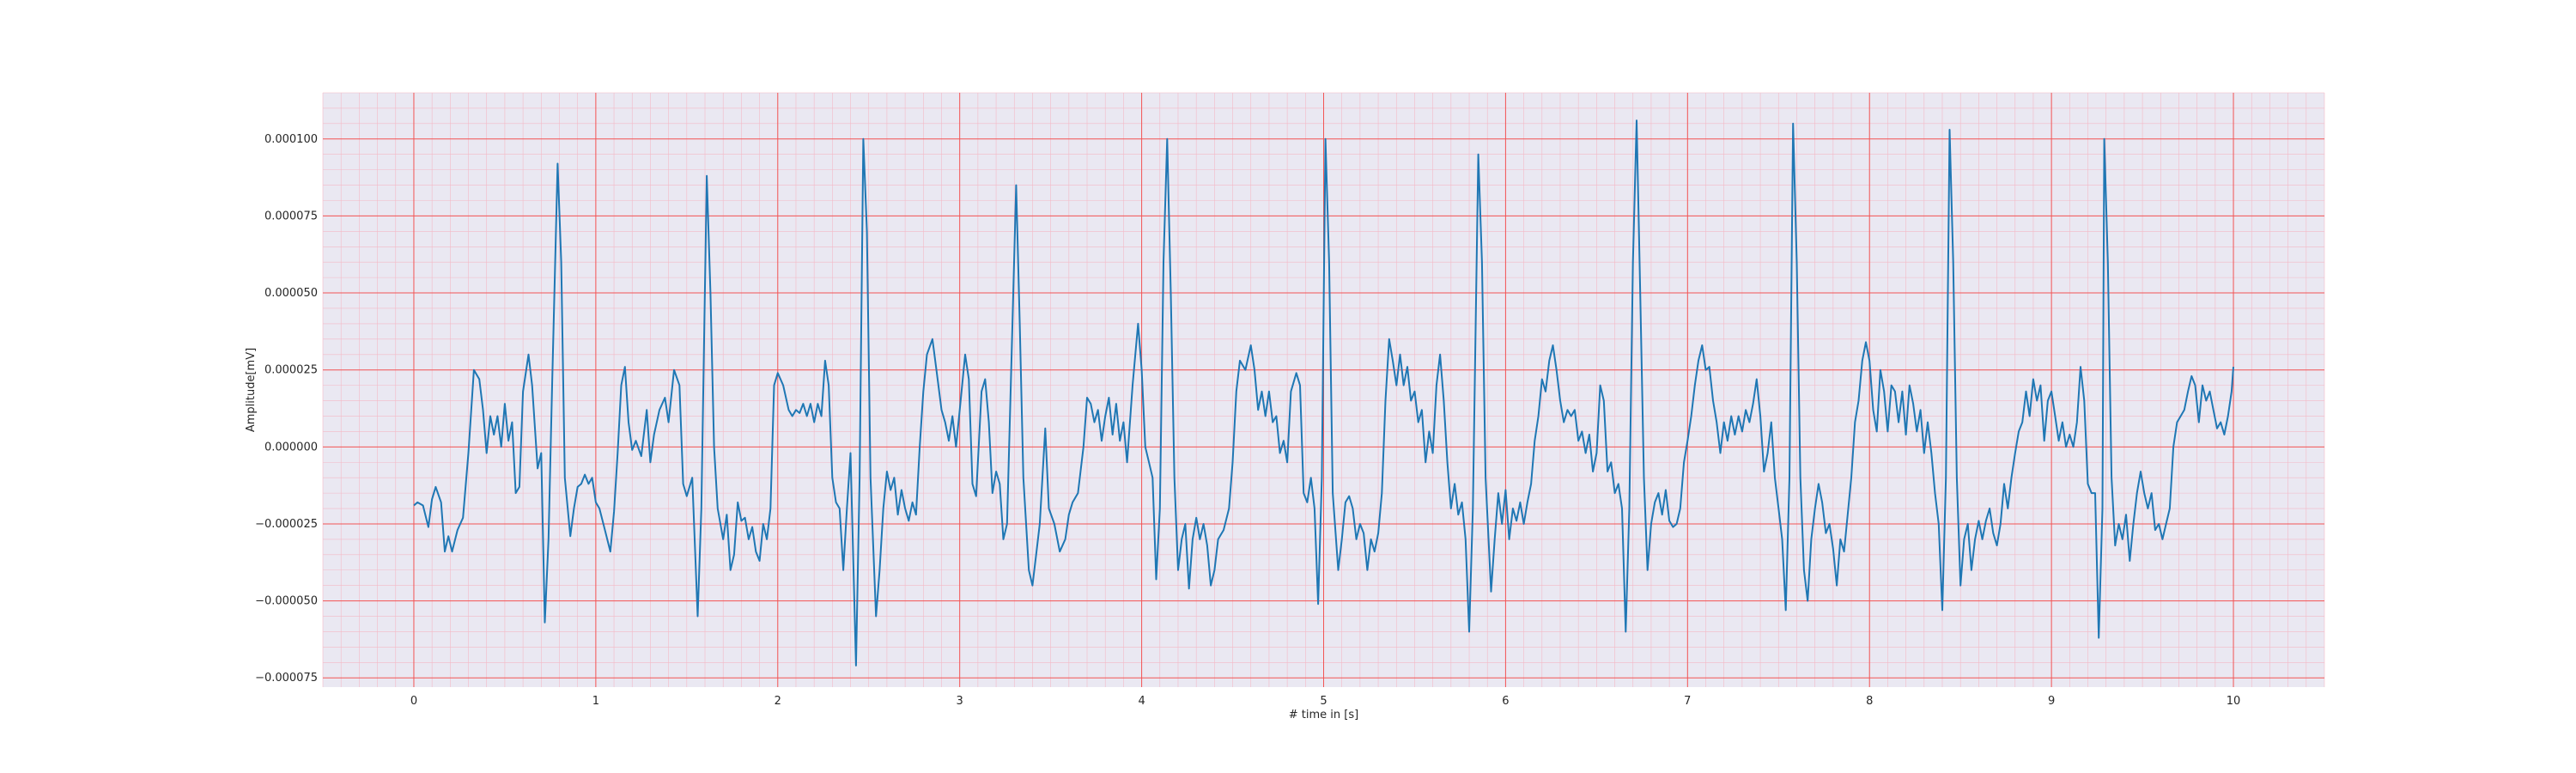  I want to click on y-tick-label: 0.000050, so click(291, 293).